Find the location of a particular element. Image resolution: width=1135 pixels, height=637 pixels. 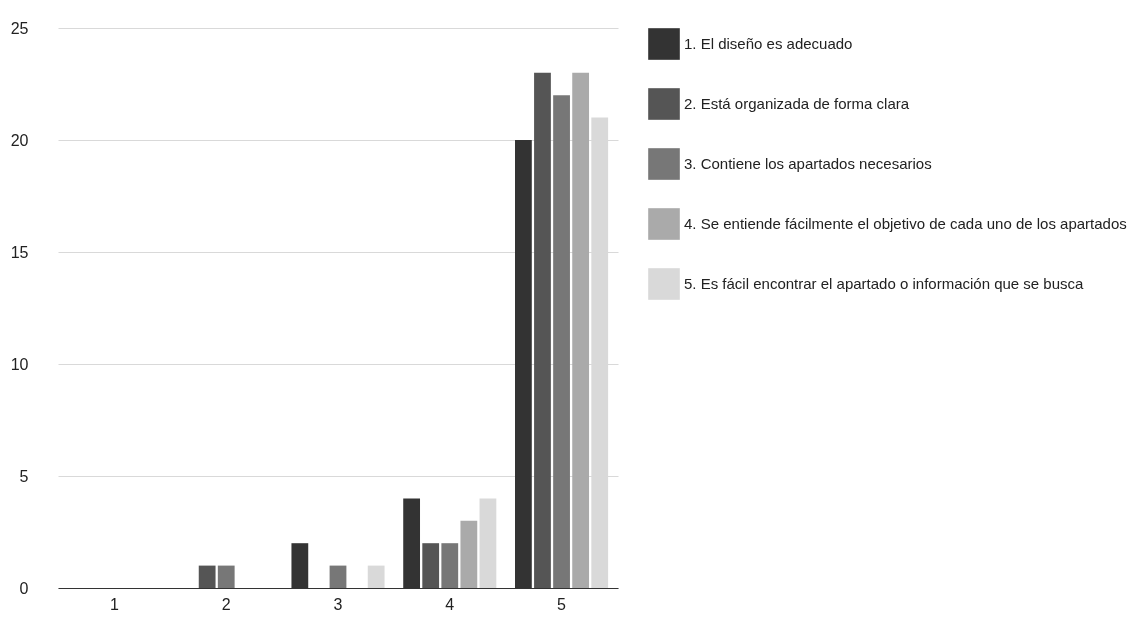

y-tick-label: 5 is located at coordinates (24, 476).